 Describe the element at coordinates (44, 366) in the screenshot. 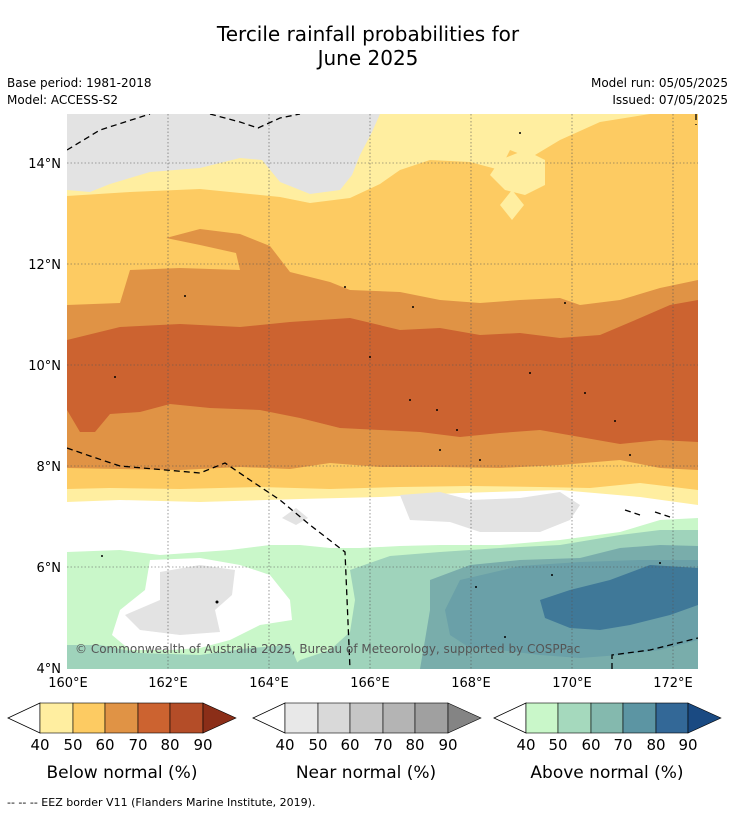

I see `lat-label-10n: 10°N` at that location.